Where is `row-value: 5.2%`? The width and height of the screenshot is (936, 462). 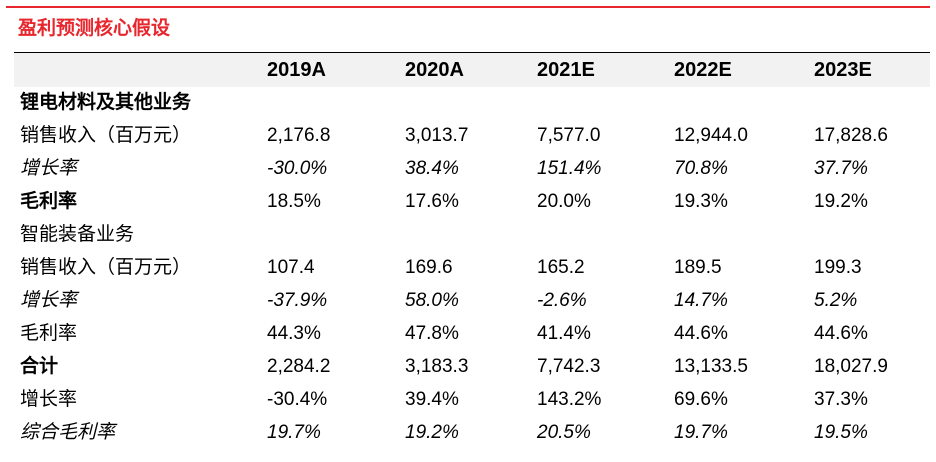 row-value: 5.2% is located at coordinates (836, 300).